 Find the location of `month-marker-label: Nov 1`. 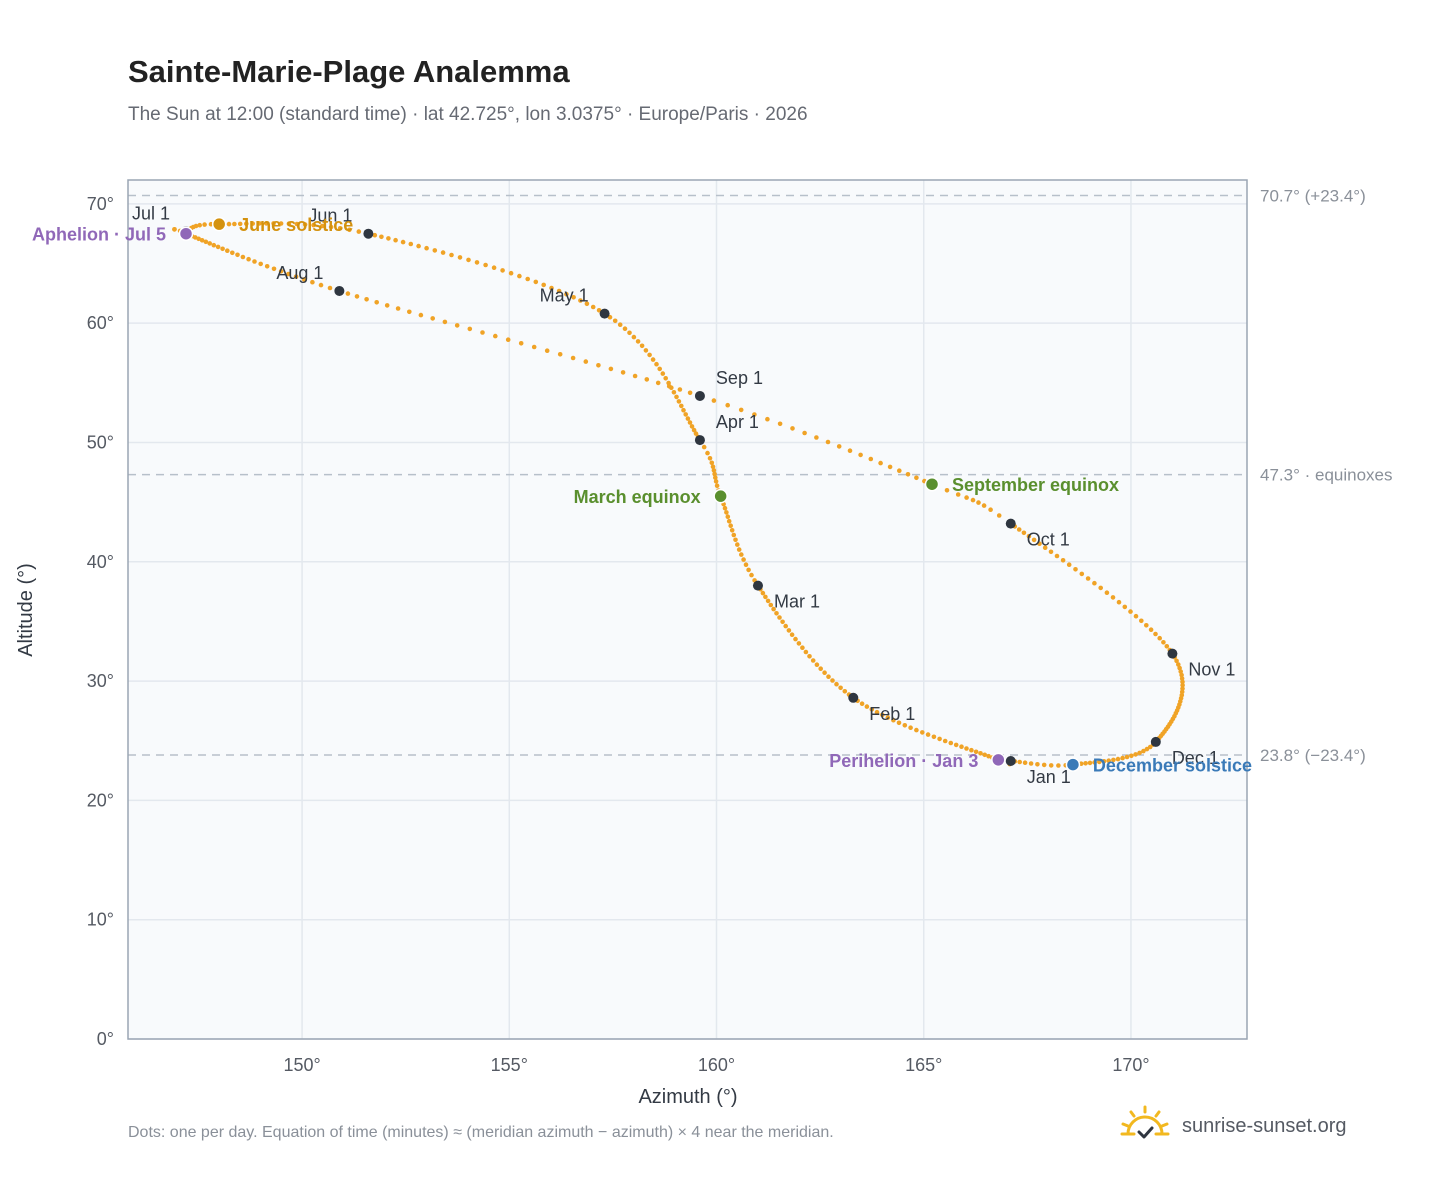

month-marker-label: Nov 1 is located at coordinates (1211, 670).